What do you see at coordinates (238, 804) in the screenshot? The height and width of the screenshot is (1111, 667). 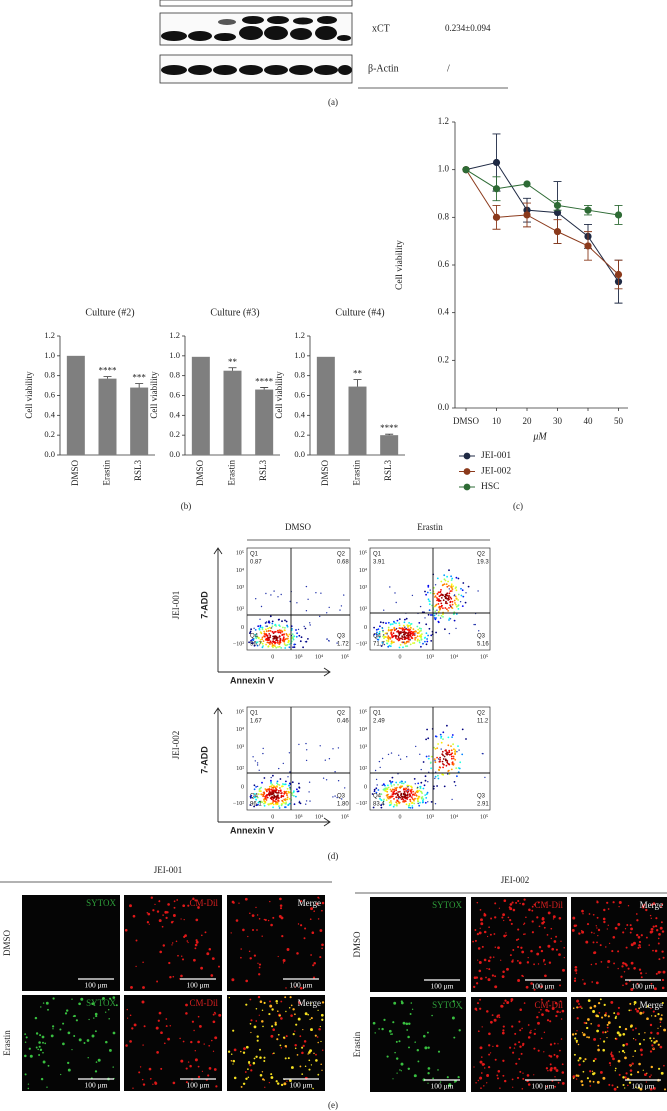 I see `y-tick-label: −10²` at bounding box center [238, 804].